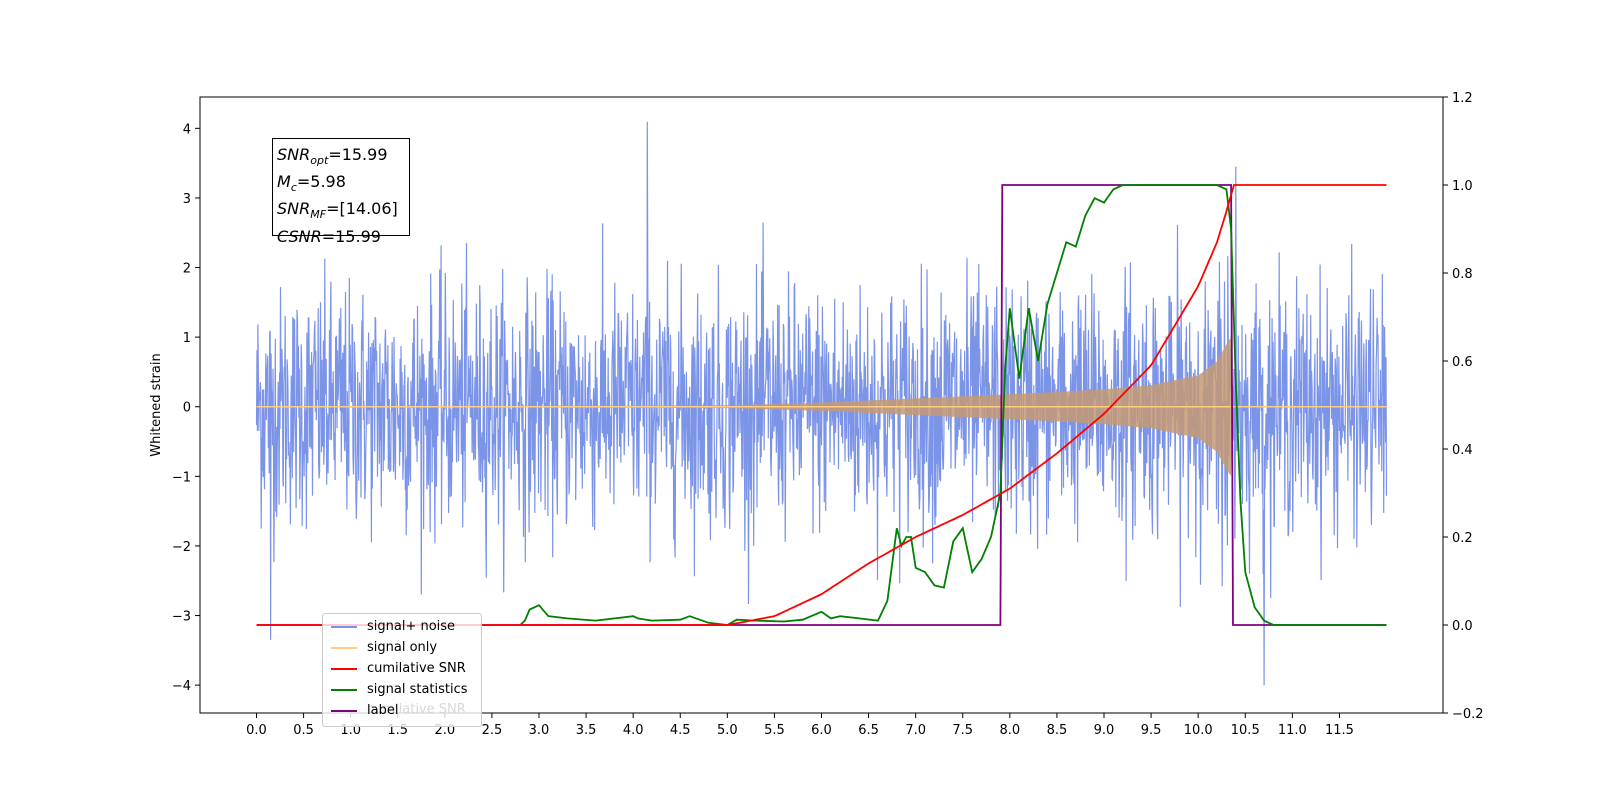 The height and width of the screenshot is (800, 1600). What do you see at coordinates (1009, 730) in the screenshot?
I see `x-tick-label: 8.0` at bounding box center [1009, 730].